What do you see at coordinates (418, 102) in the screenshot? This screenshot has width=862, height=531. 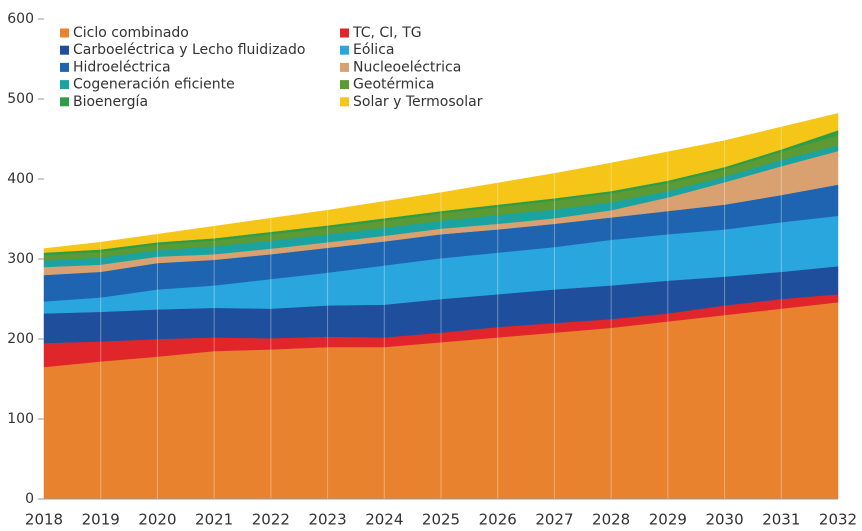 I see `legend-label: Solar y Termosolar` at bounding box center [418, 102].